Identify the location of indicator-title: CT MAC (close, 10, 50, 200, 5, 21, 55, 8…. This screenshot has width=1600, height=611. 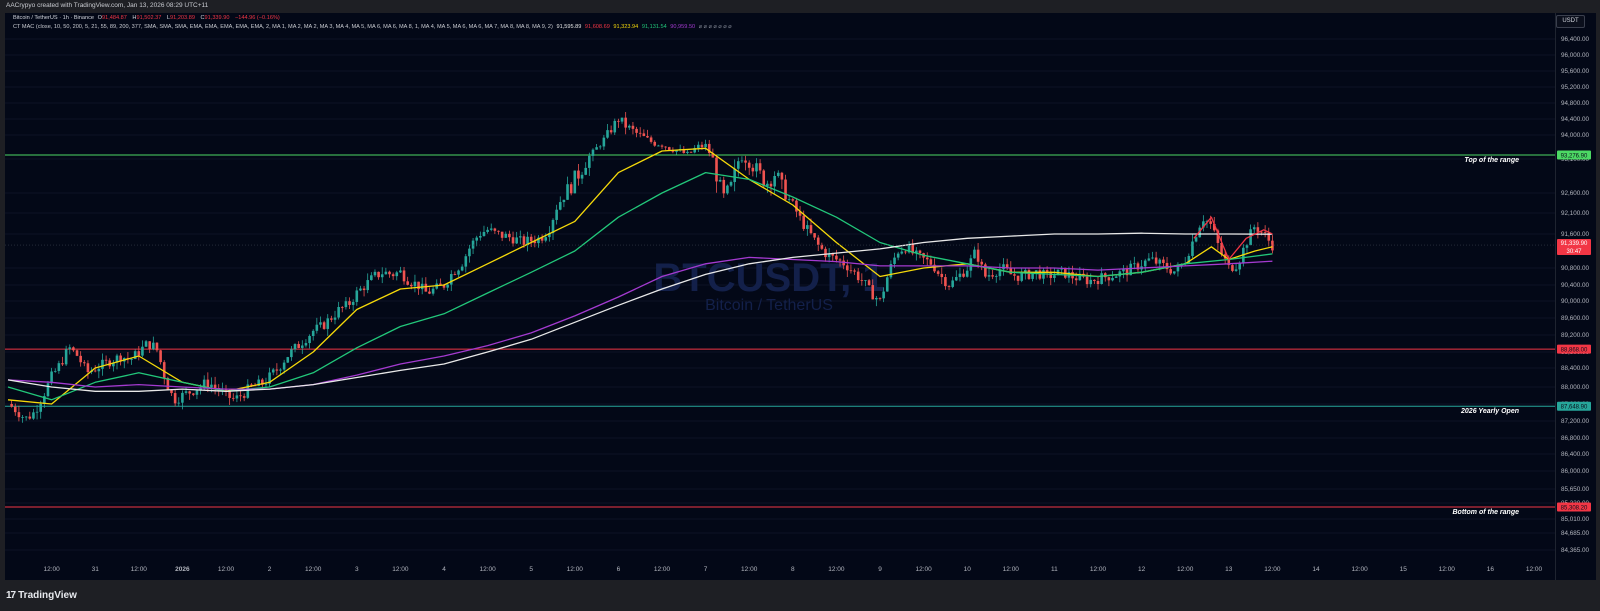
(283, 27).